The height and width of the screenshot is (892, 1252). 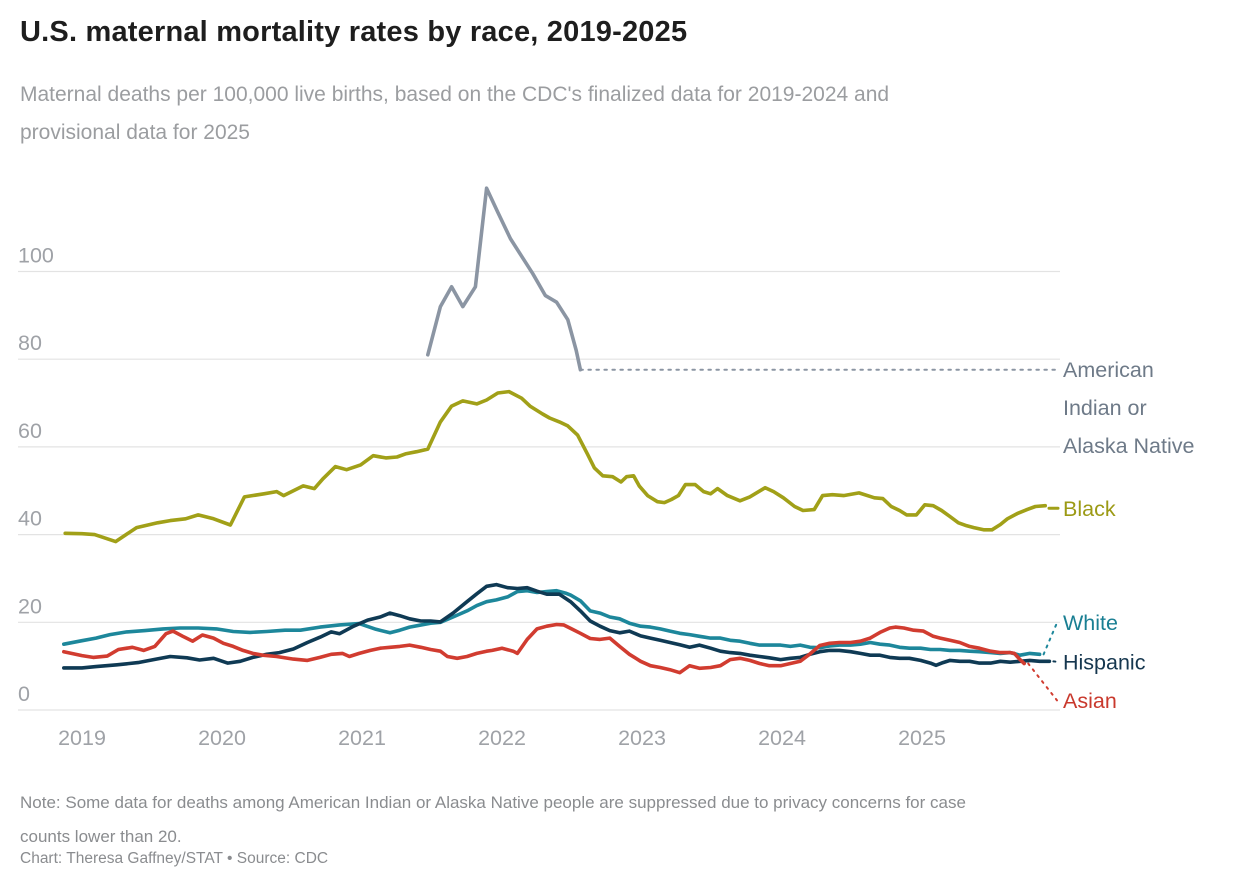 I want to click on label-leader-white, so click(x=1050, y=638).